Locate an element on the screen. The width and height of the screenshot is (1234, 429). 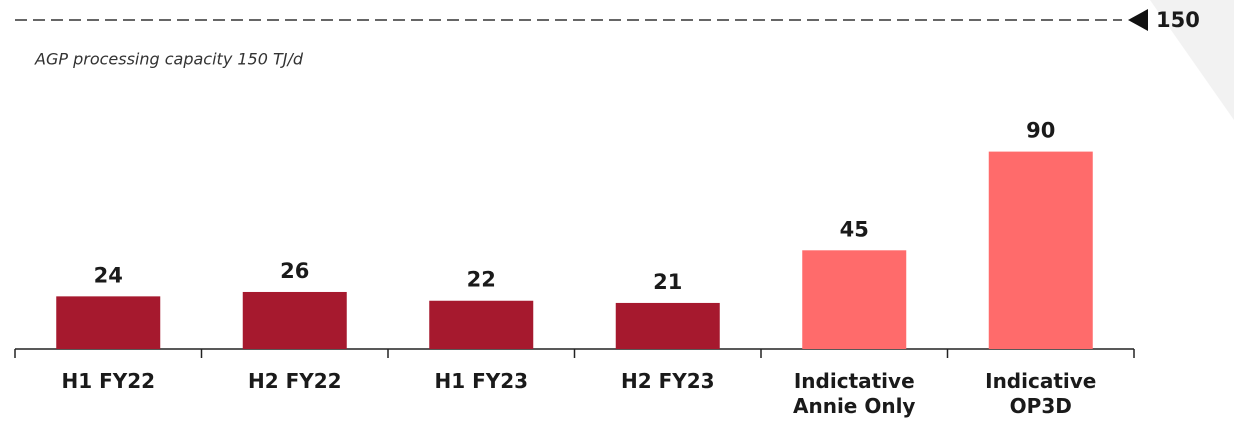
value-label: 21 is located at coordinates (667, 282).